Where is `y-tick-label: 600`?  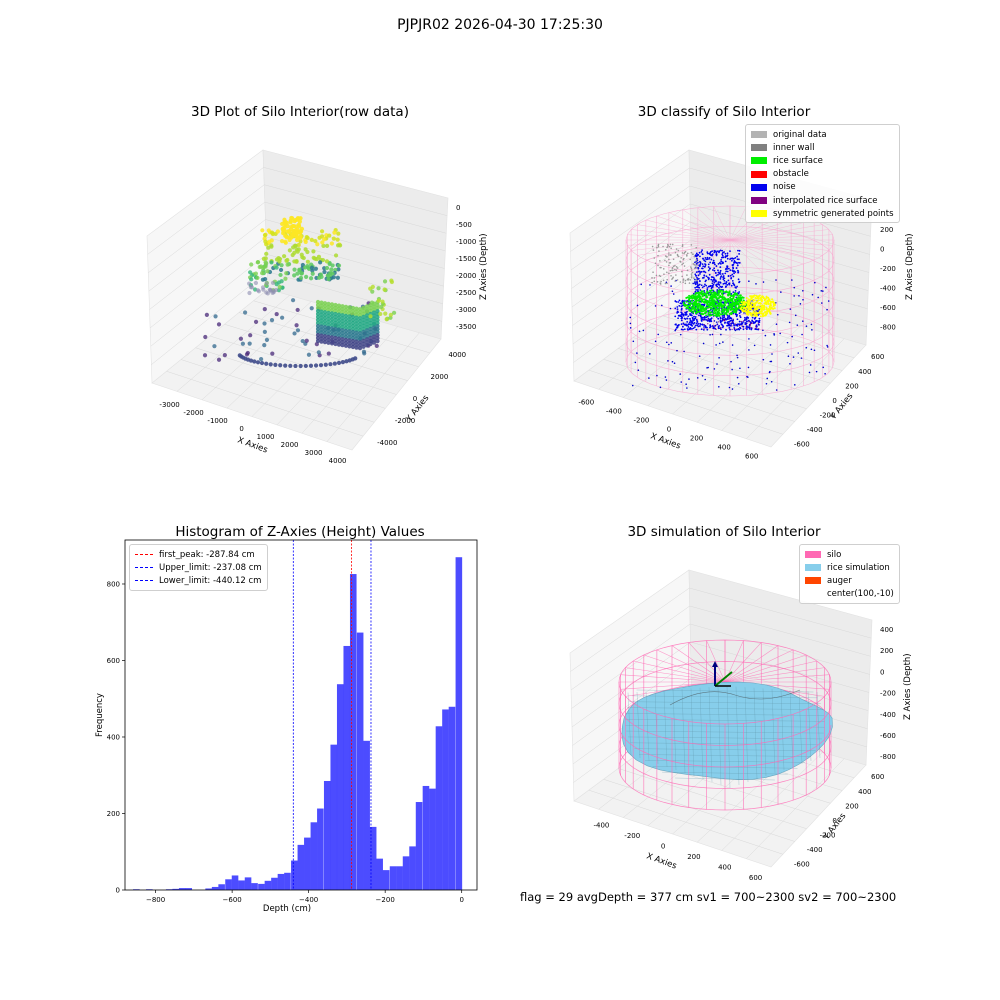
y-tick-label: 600 is located at coordinates (877, 357).